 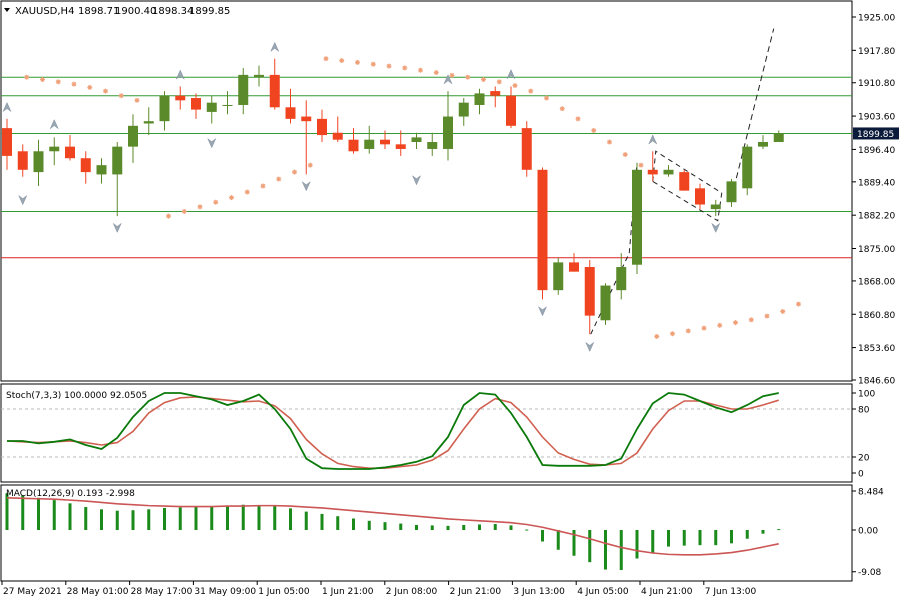 I want to click on time-tick-label: 2 Jun 21:00, so click(x=476, y=592).